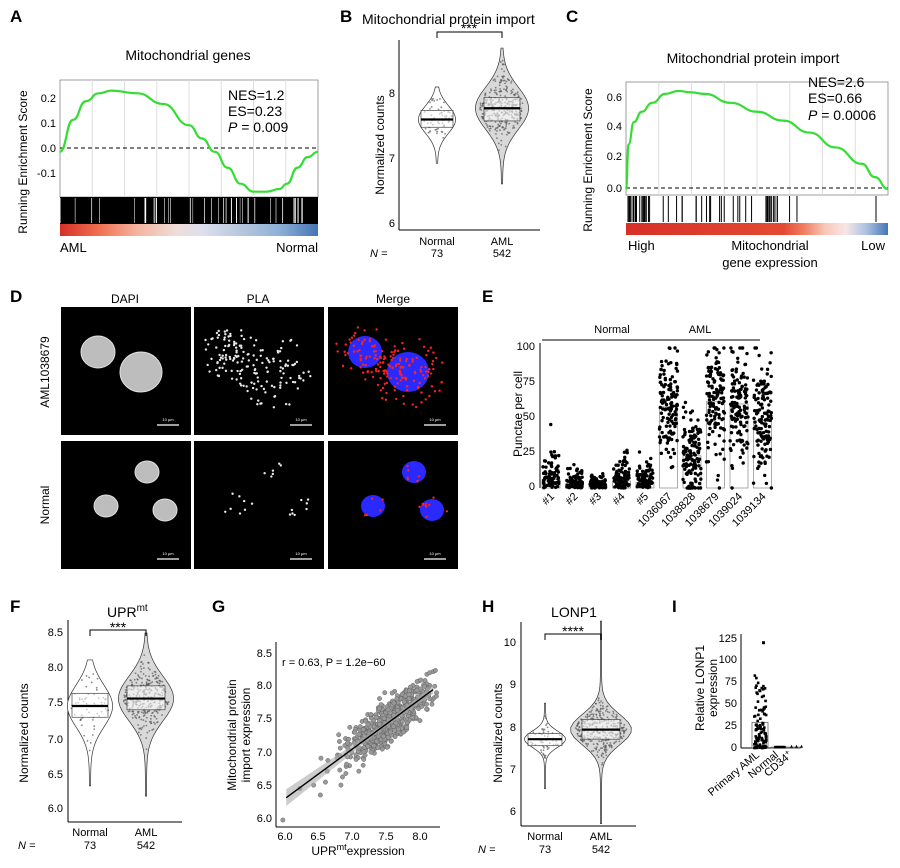 The width and height of the screenshot is (900, 868). Describe the element at coordinates (728, 660) in the screenshot. I see `panel-i-ytick: 100` at that location.